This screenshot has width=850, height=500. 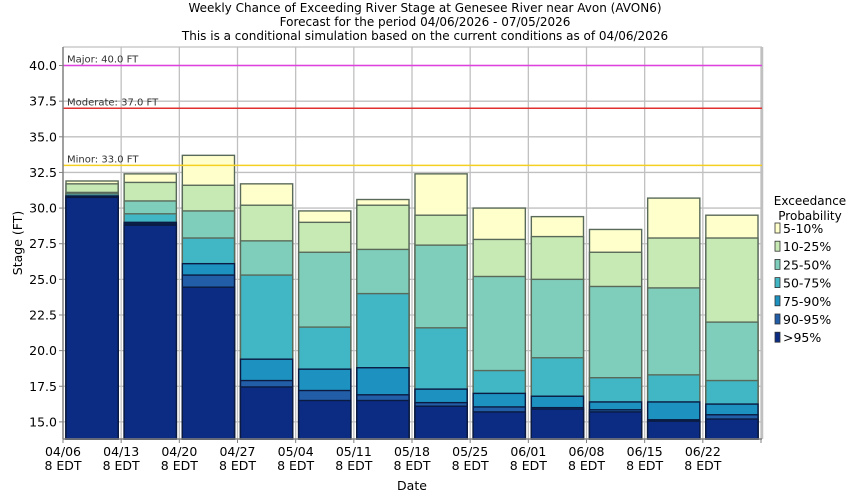 I want to click on legend-label: 90-95%, so click(x=807, y=319).